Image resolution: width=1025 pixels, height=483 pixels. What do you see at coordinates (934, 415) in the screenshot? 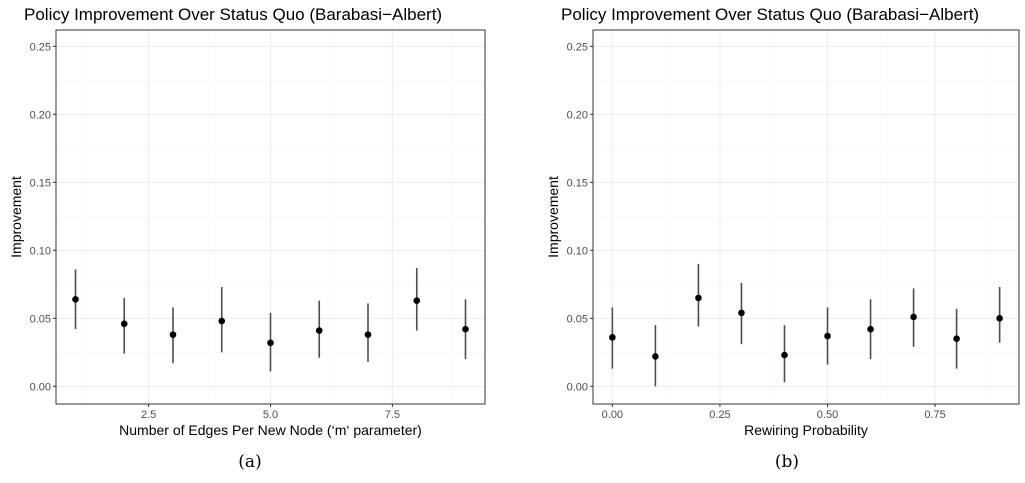
I see `x-tick-label: 0.75` at bounding box center [934, 415].